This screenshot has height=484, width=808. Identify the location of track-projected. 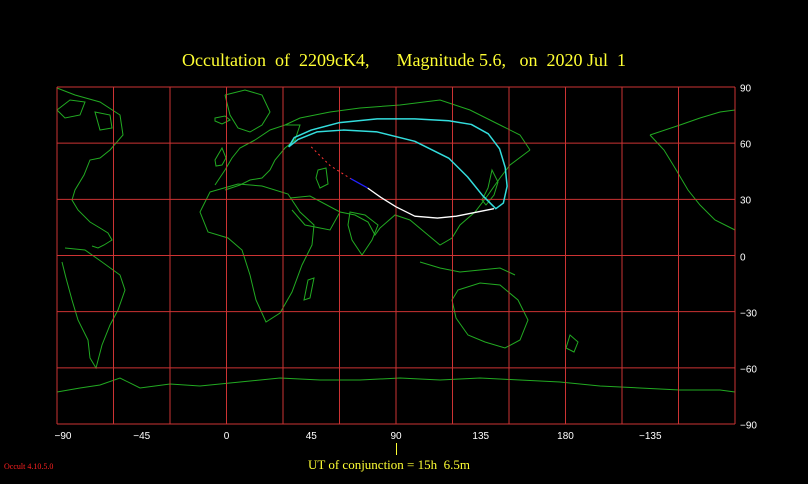
(331, 163).